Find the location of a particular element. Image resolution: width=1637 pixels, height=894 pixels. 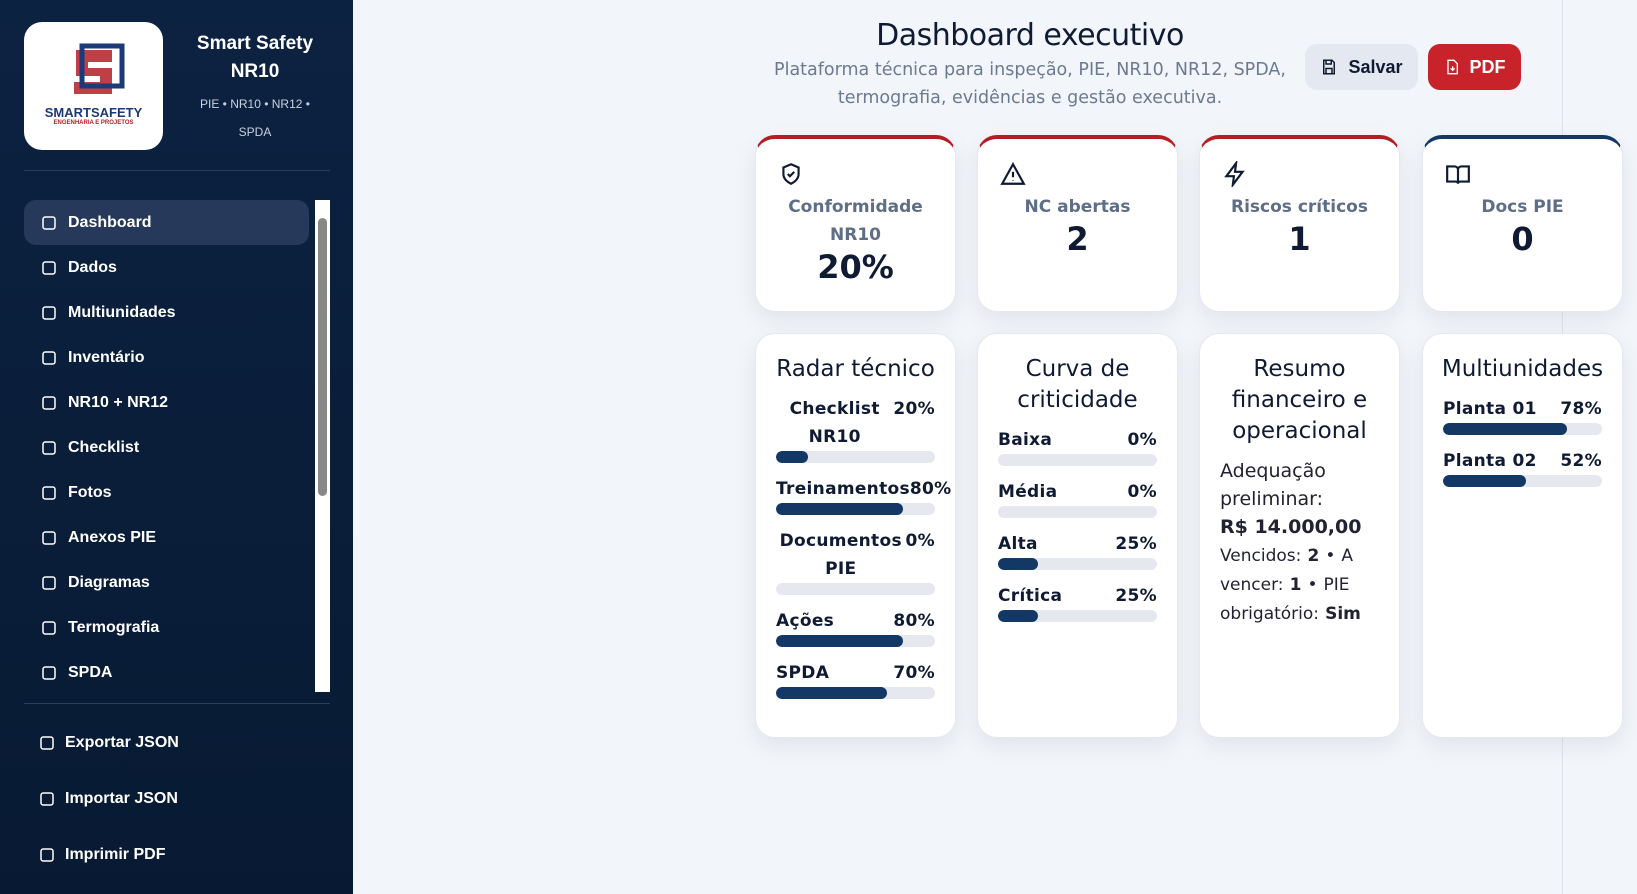

resumo-text: 1 is located at coordinates (1295, 585).